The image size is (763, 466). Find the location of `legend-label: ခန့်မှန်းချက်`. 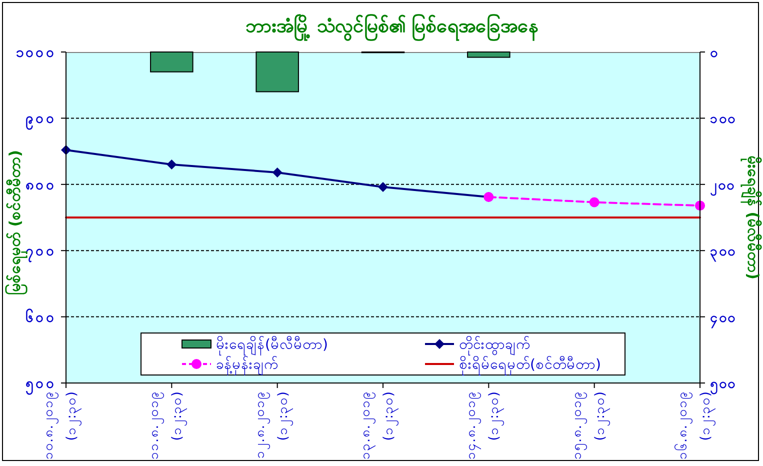

legend-label: ခန့်မှန်းချက် is located at coordinates (247, 366).